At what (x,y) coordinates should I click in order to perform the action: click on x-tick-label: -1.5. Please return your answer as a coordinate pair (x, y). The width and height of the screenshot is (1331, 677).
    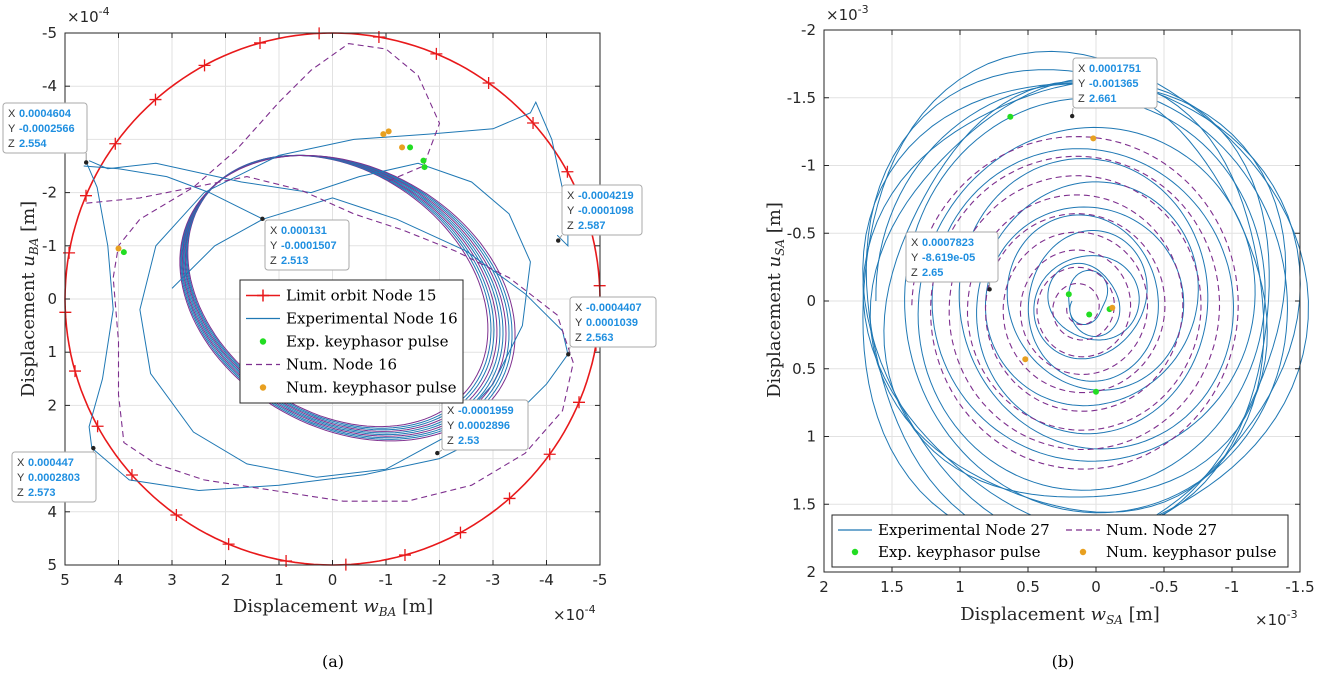
    Looking at the image, I should click on (1299, 587).